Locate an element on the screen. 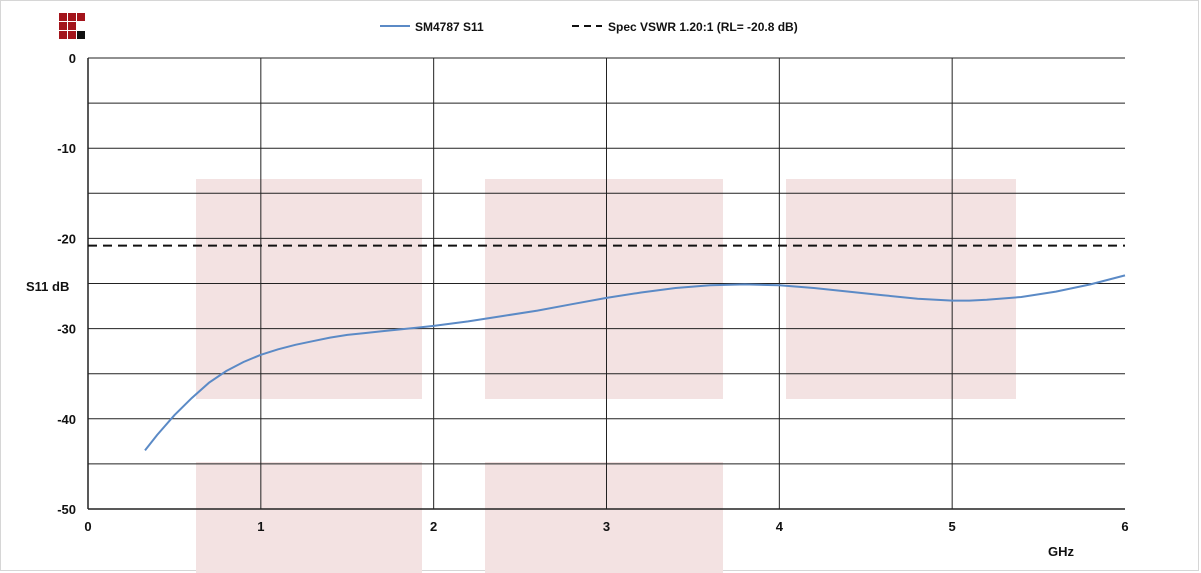 This screenshot has height=573, width=1201. x-tick-label: 3 is located at coordinates (606, 526).